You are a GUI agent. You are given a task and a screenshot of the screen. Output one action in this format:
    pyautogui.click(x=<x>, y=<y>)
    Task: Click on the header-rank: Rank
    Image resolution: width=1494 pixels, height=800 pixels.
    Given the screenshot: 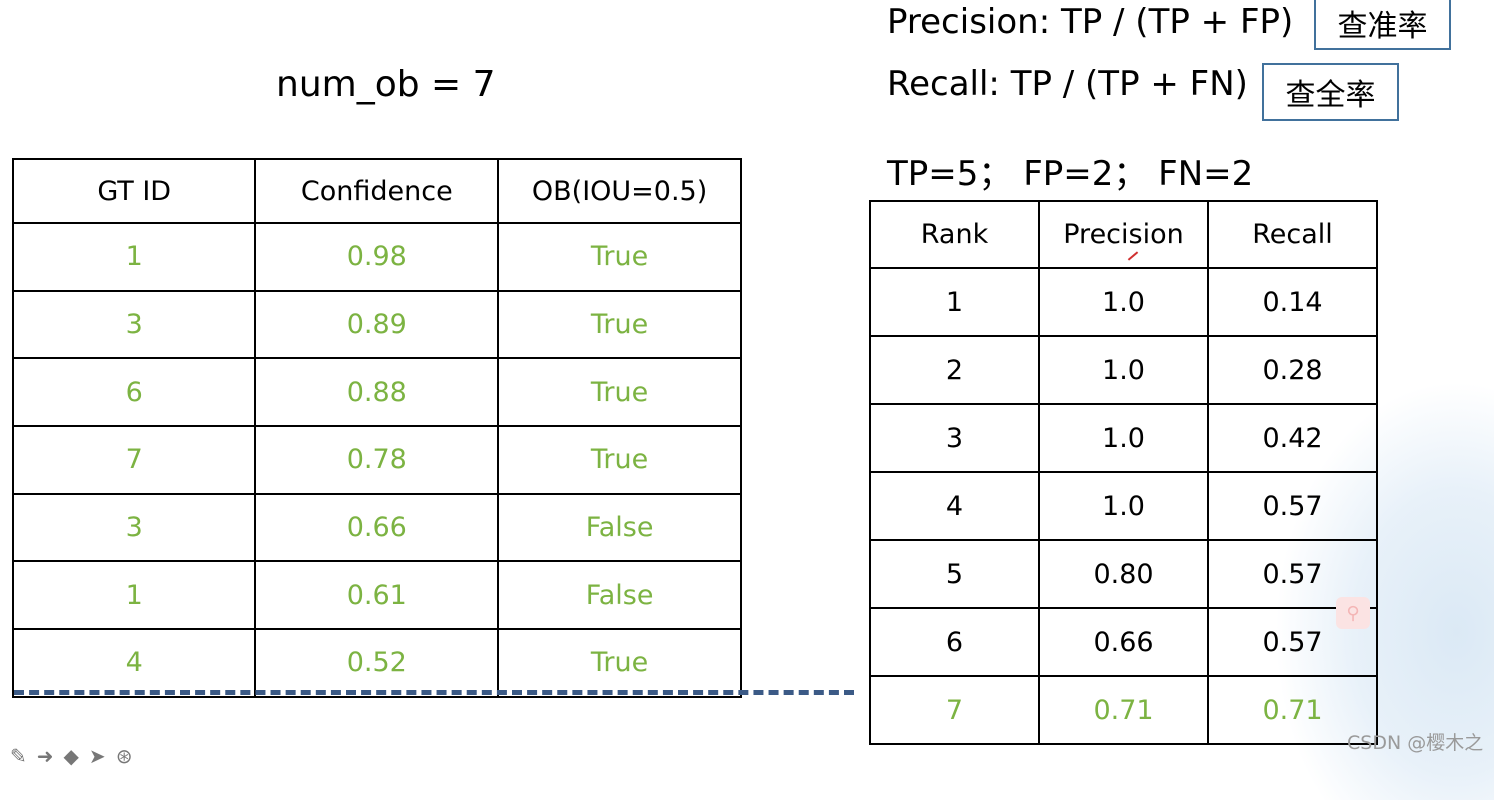 What is the action you would take?
    pyautogui.click(x=954, y=234)
    